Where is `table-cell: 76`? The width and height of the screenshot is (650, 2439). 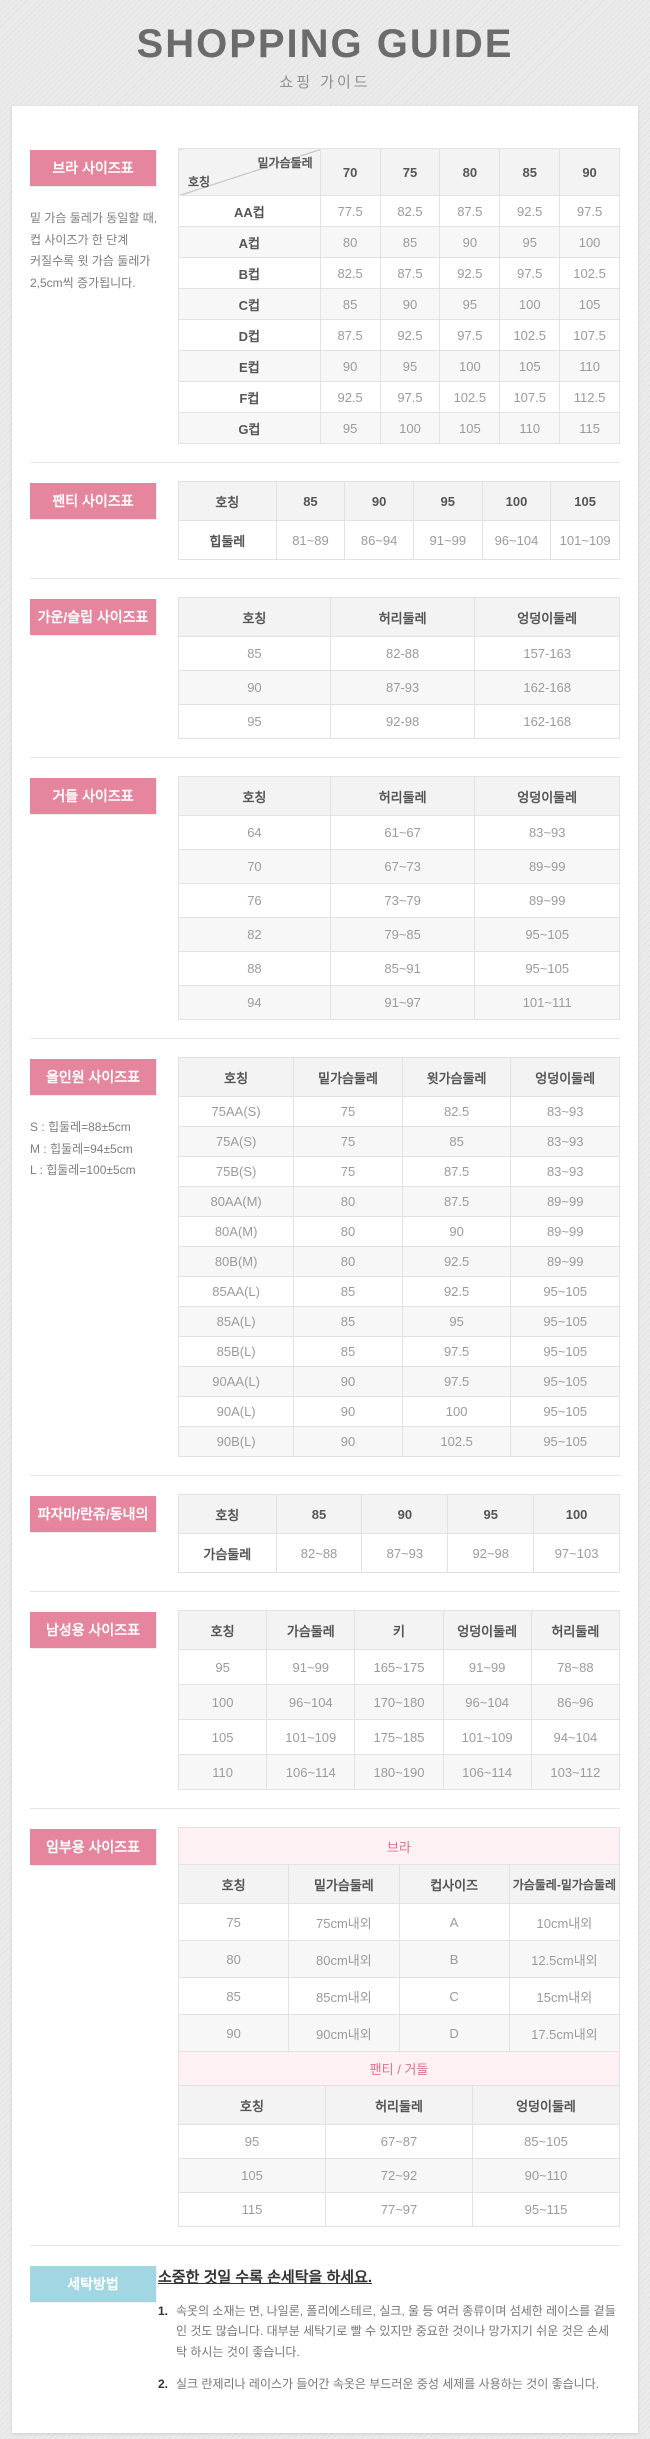 table-cell: 76 is located at coordinates (254, 900).